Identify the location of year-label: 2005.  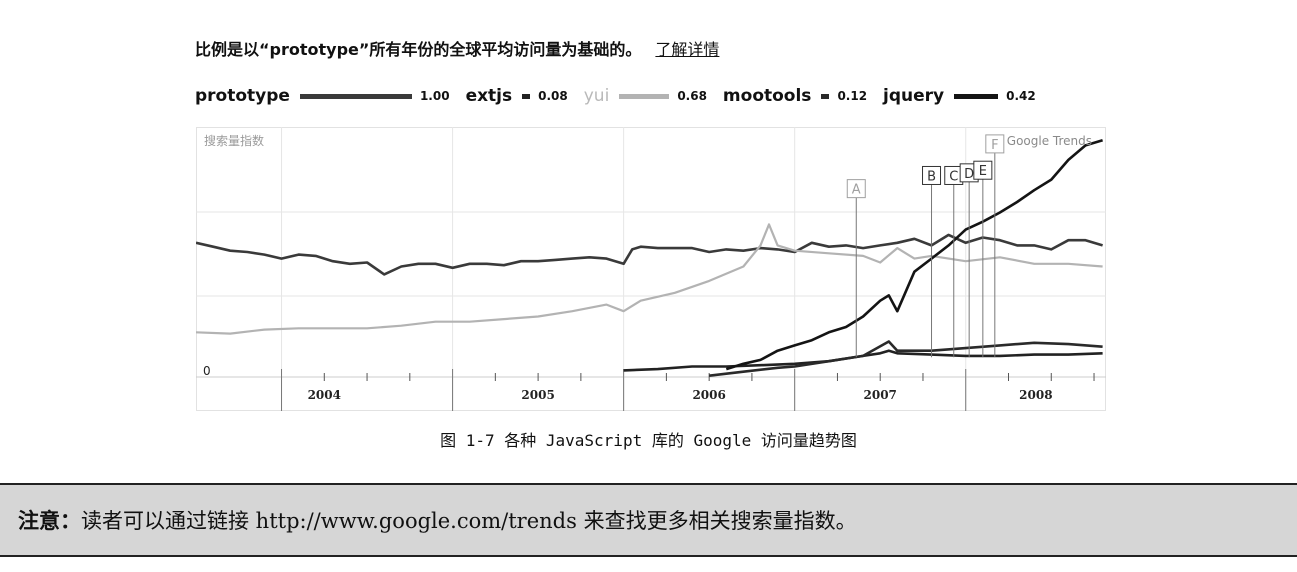
(537, 395).